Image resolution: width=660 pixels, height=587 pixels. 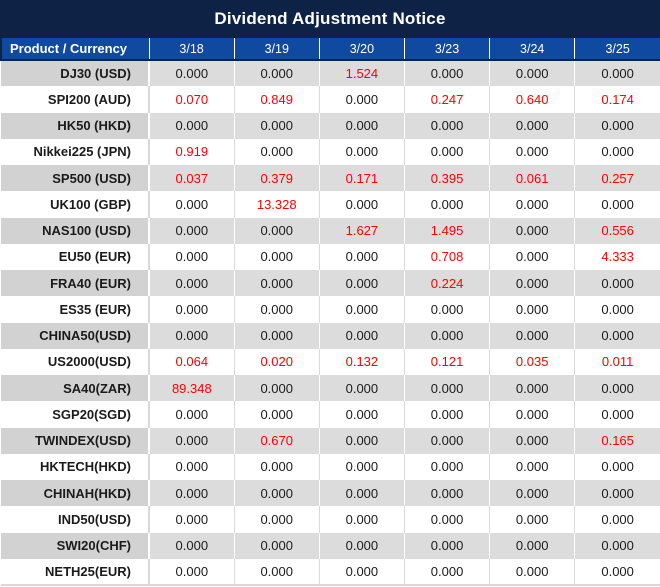 What do you see at coordinates (277, 440) in the screenshot?
I see `value-cell: 0.670` at bounding box center [277, 440].